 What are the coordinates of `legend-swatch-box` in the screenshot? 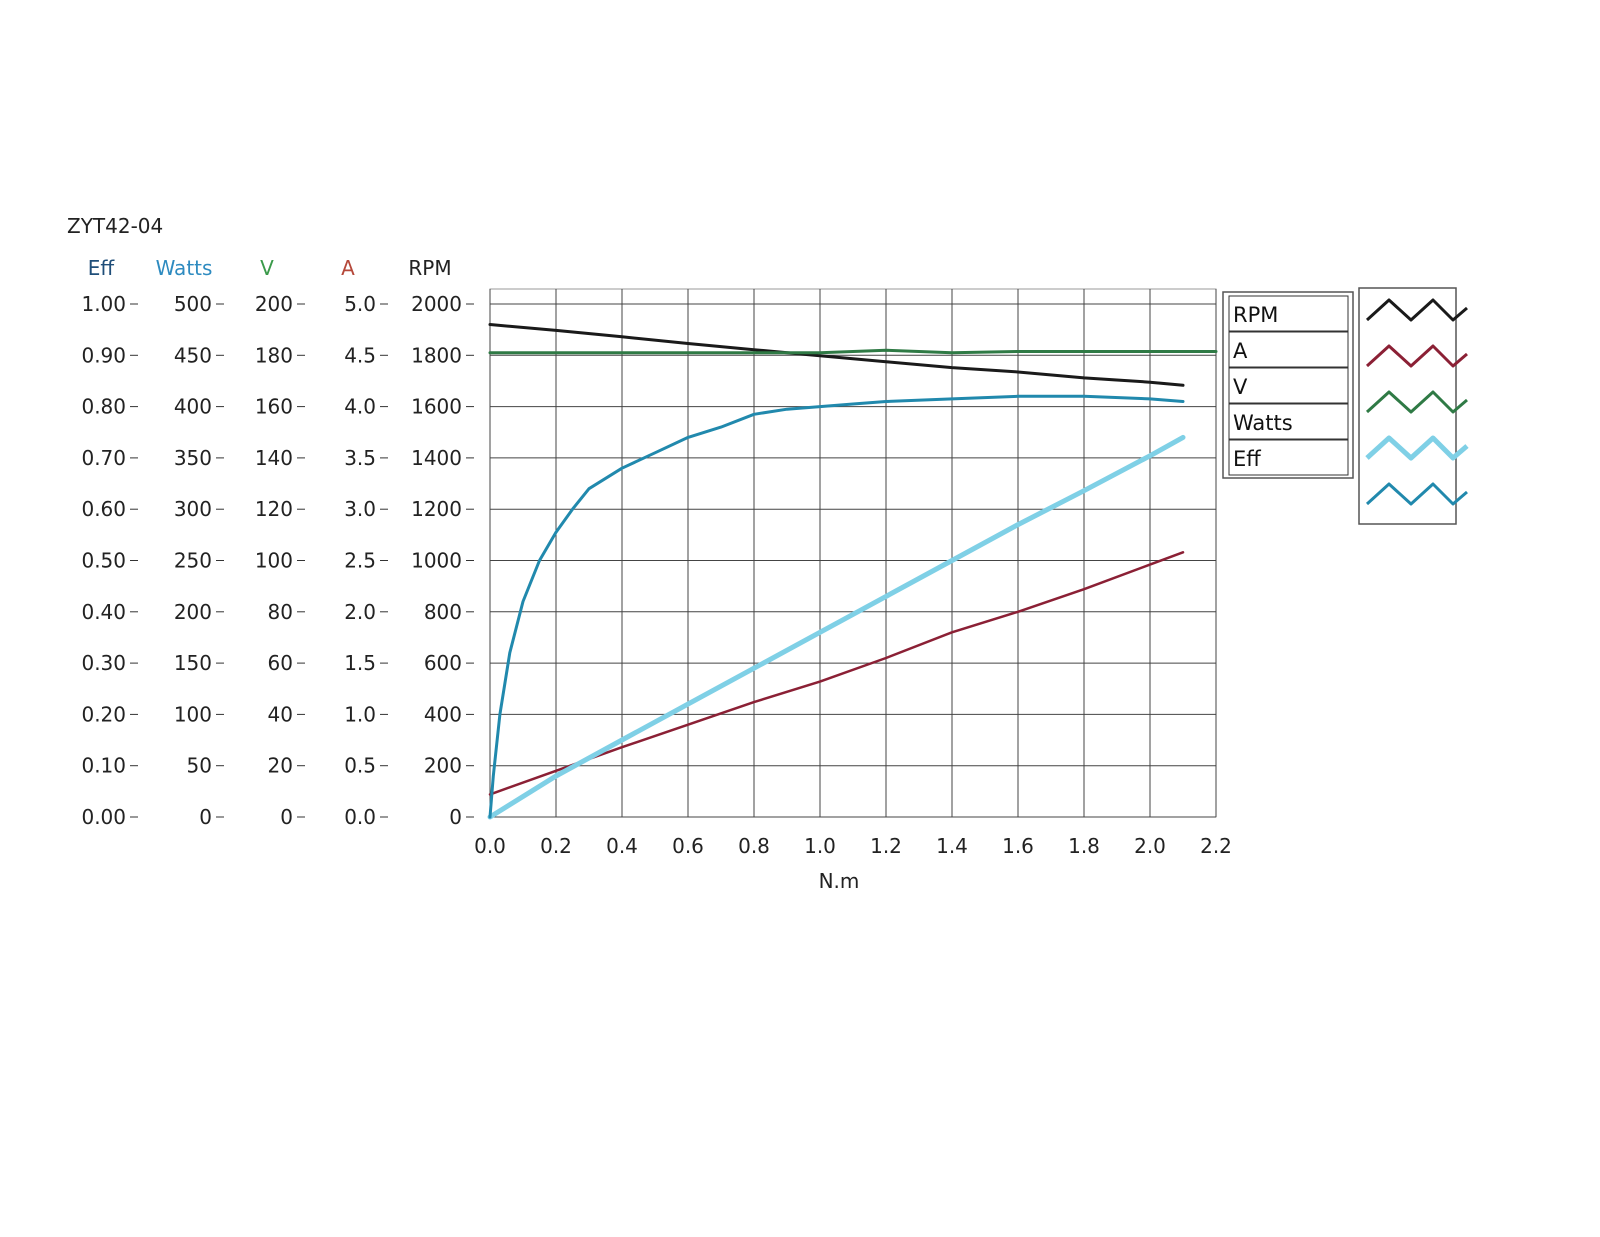 It's located at (1407, 406).